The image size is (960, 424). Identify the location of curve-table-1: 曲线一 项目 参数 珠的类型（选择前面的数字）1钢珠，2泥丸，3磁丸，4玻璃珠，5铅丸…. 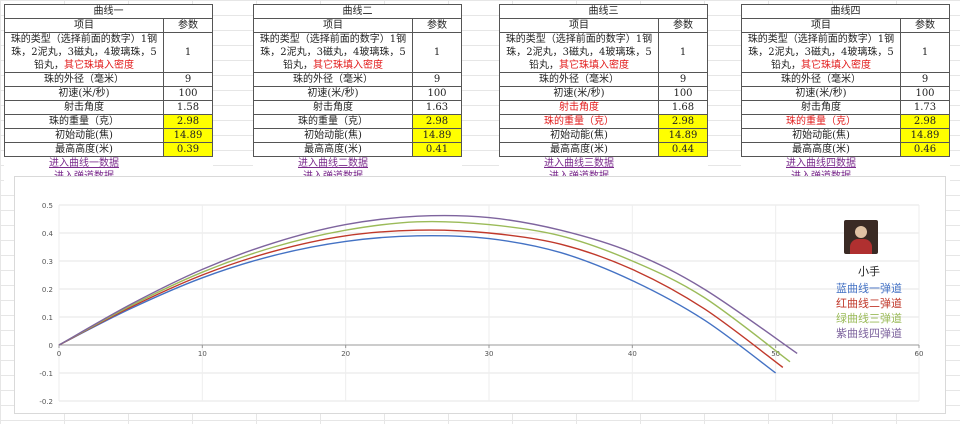
(108, 93).